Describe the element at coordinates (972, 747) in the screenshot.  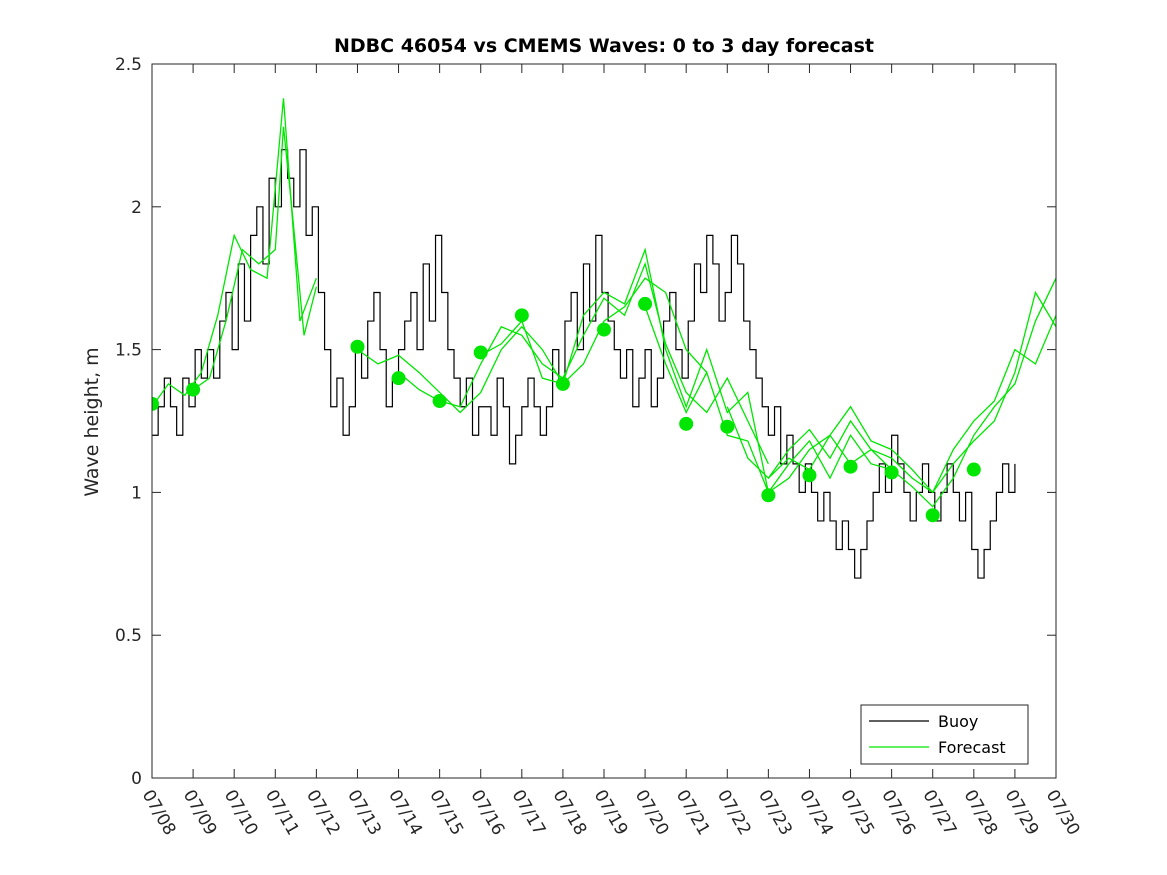
I see `legend-label: Forecast` at that location.